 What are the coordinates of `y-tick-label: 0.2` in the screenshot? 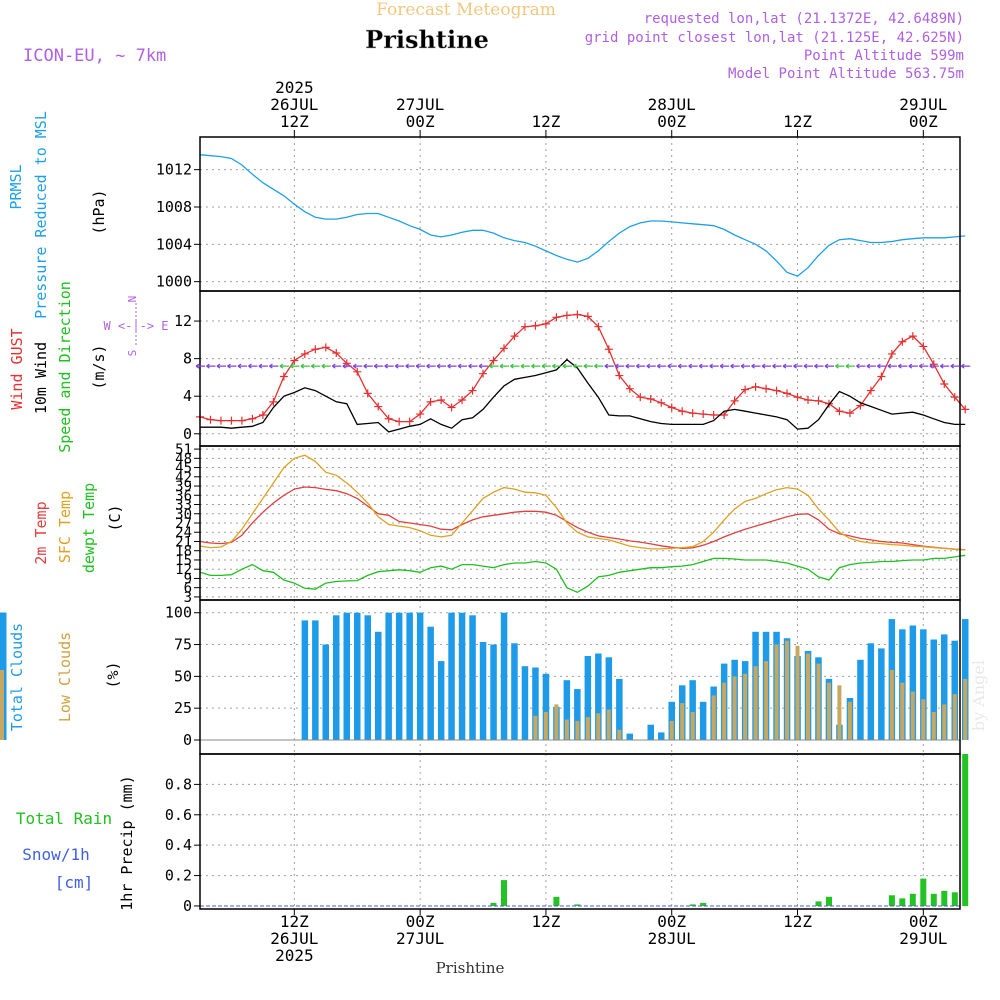 It's located at (178, 876).